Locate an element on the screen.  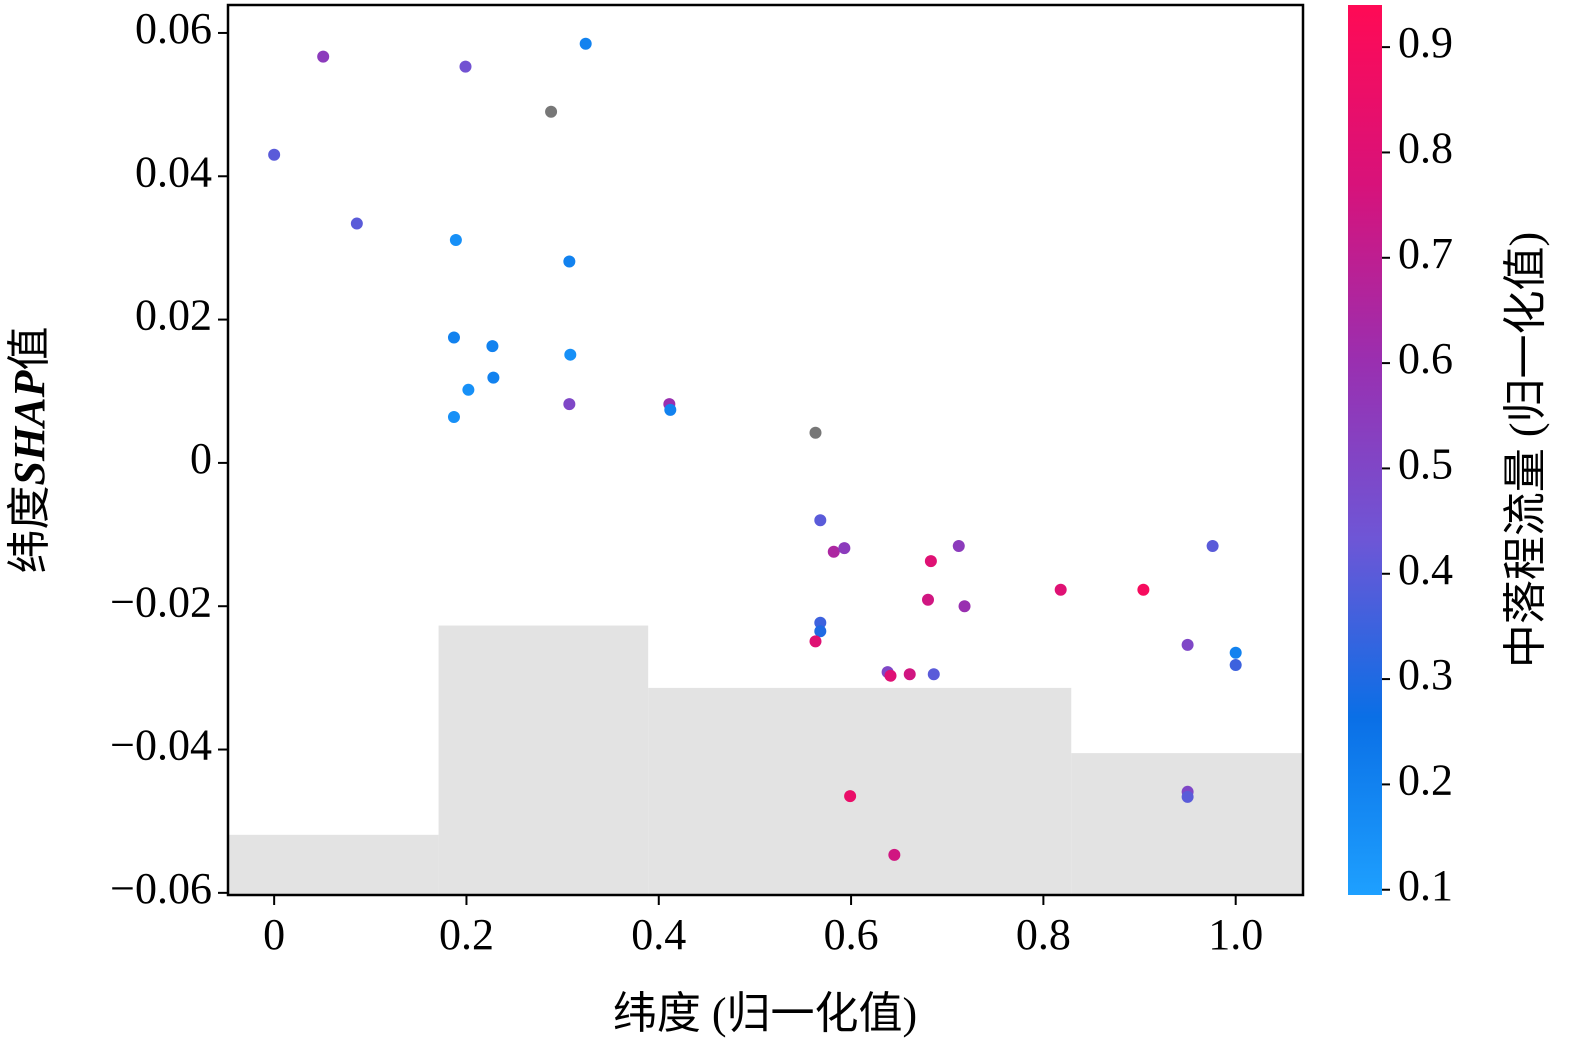
y-axis-label: 纬度SHAP值 is located at coordinates (29, 450).